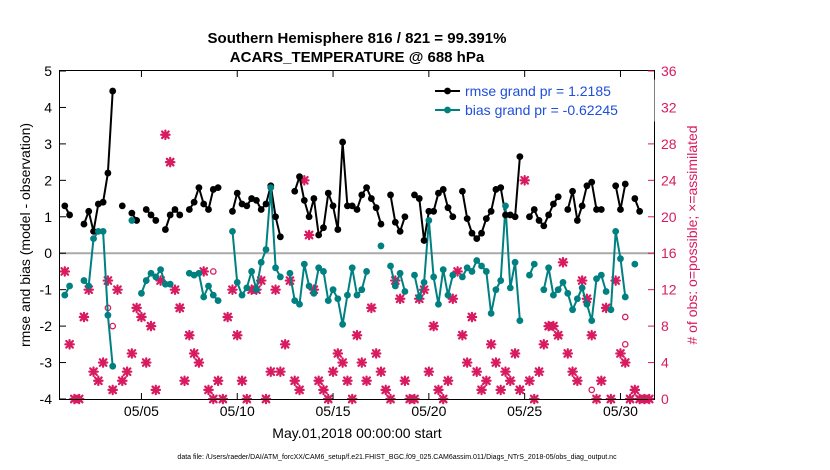  Describe the element at coordinates (46, 290) in the screenshot. I see `y-tick-label: -1` at that location.